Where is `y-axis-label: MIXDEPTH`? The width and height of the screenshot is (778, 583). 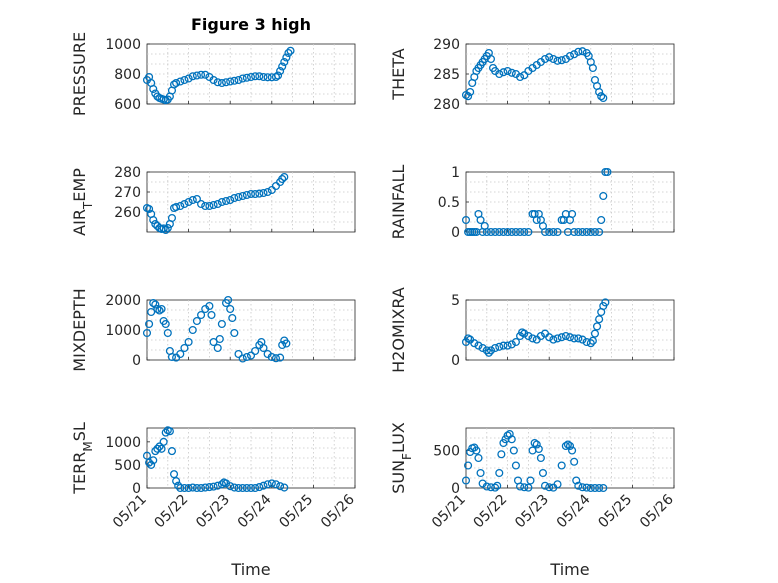
y-axis-label: MIXDEPTH is located at coordinates (79, 329).